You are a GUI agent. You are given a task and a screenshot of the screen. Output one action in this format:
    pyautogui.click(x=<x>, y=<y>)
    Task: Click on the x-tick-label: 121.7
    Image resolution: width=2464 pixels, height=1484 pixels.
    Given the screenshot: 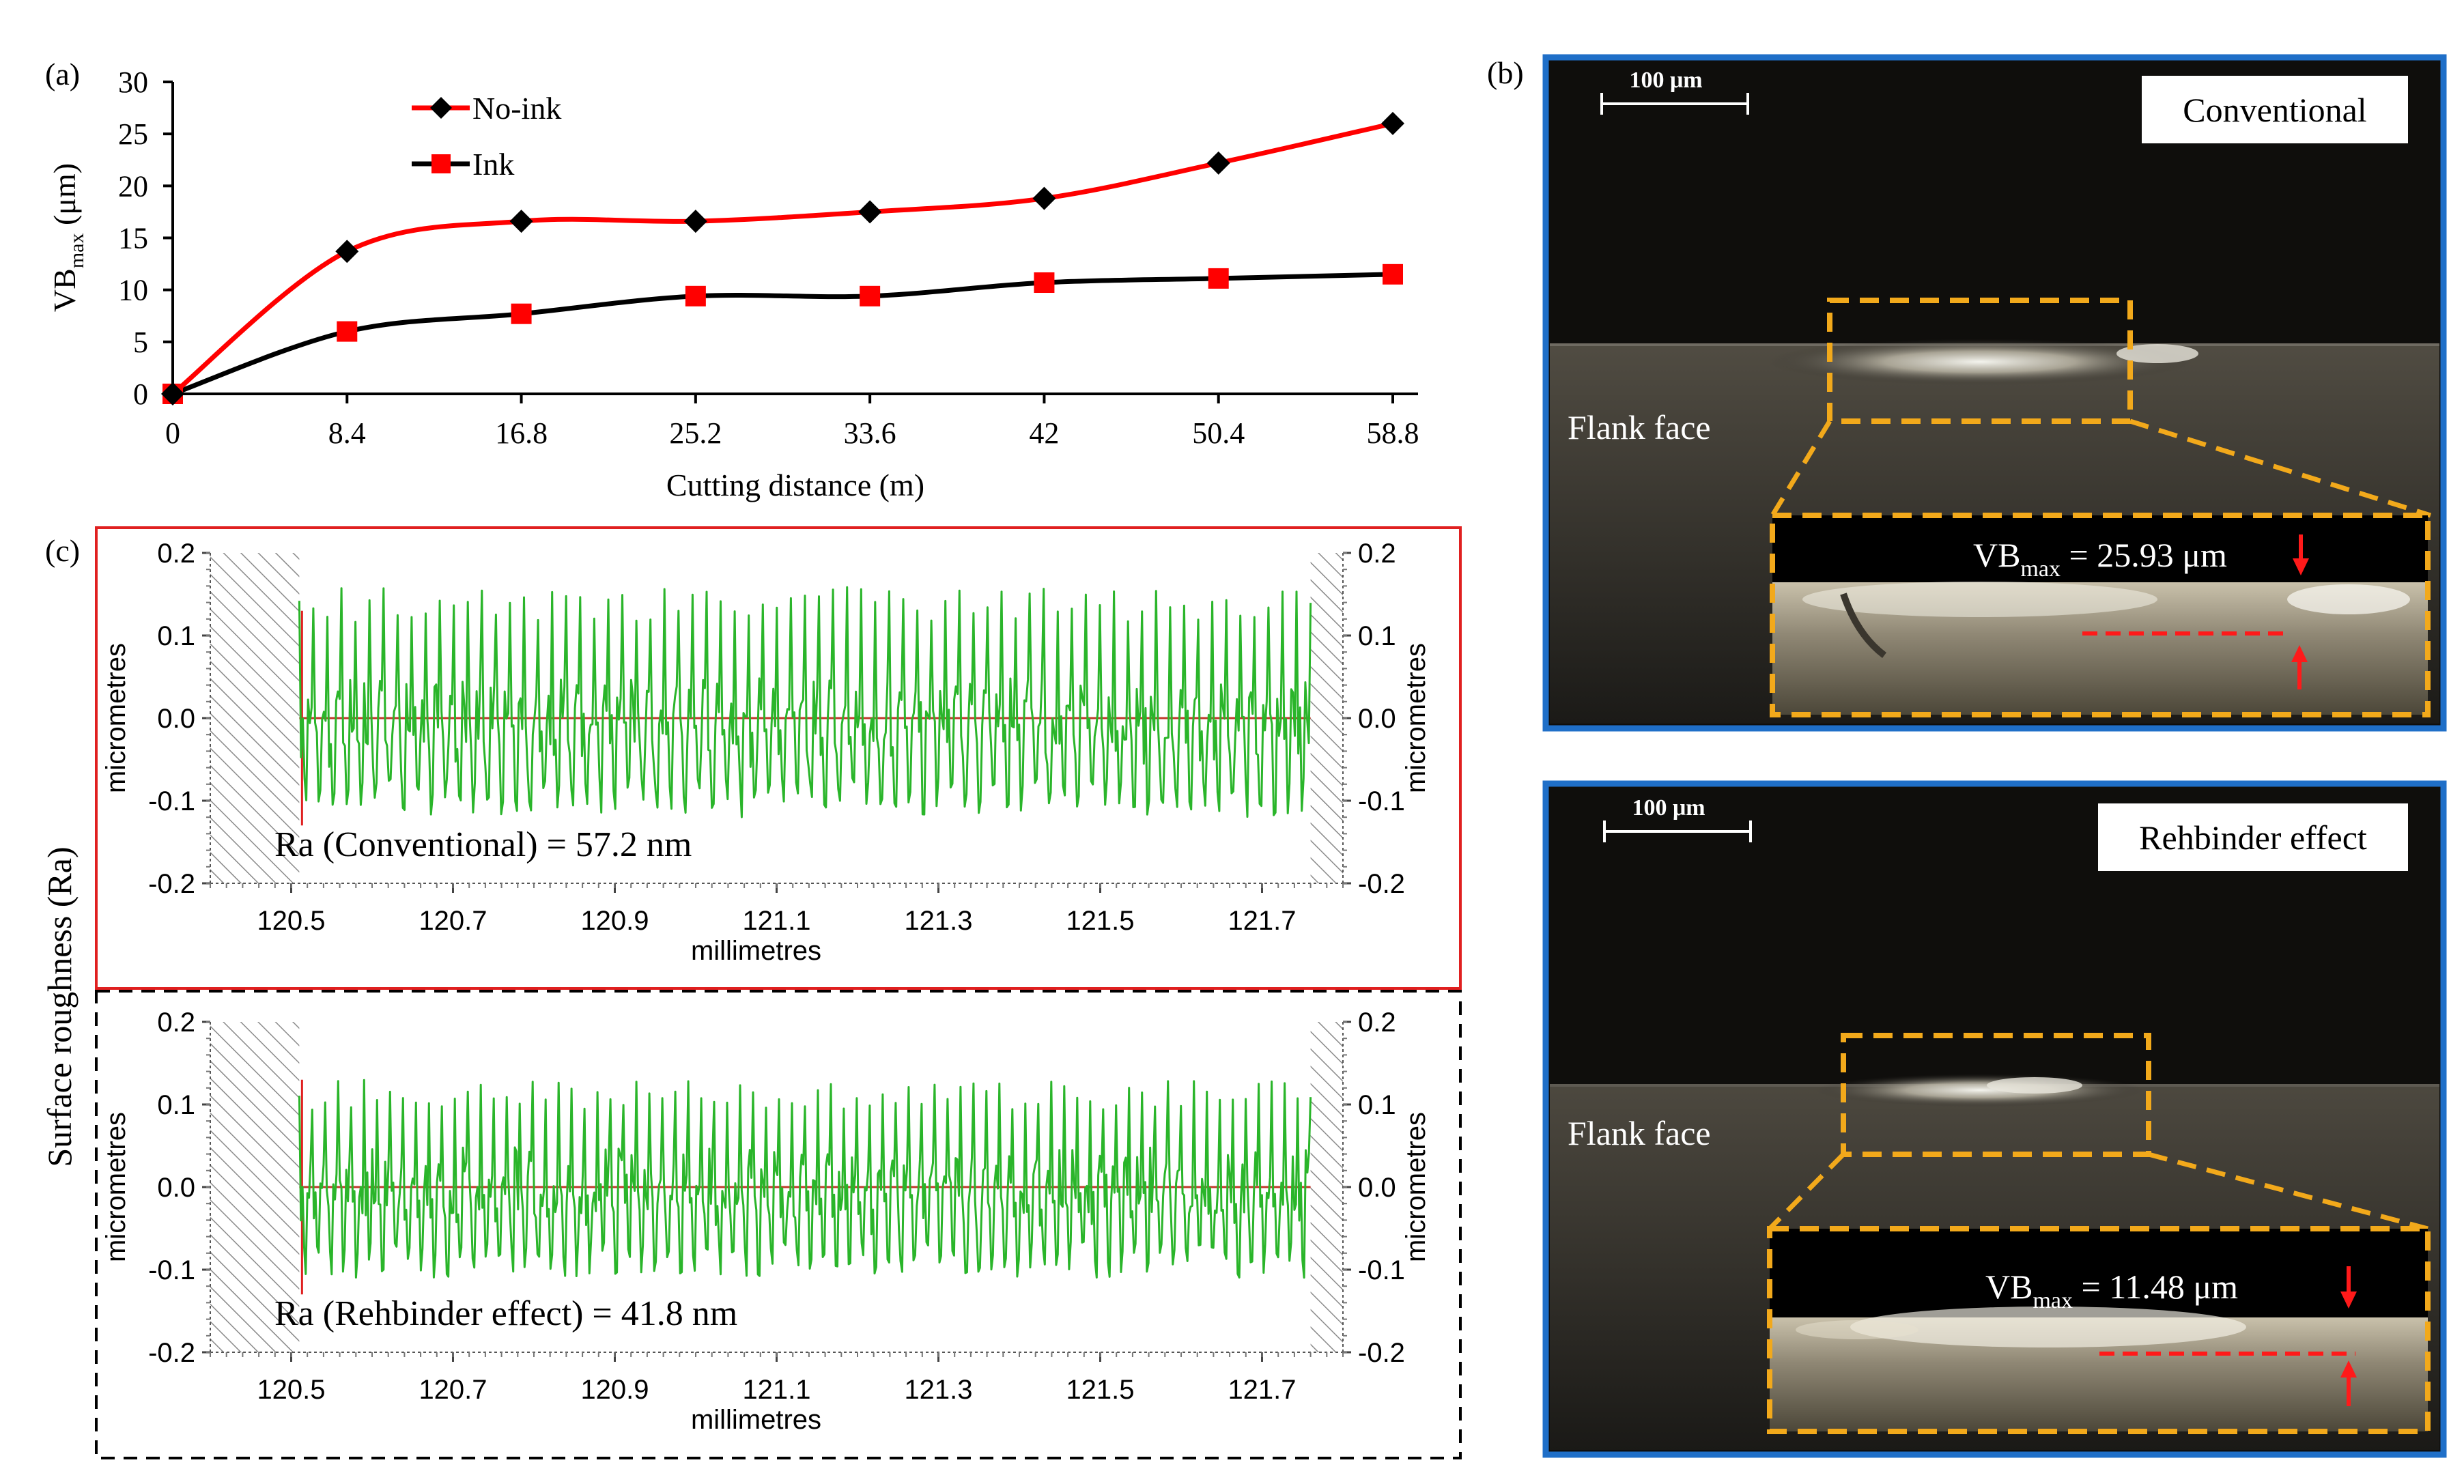 What is the action you would take?
    pyautogui.click(x=1262, y=921)
    